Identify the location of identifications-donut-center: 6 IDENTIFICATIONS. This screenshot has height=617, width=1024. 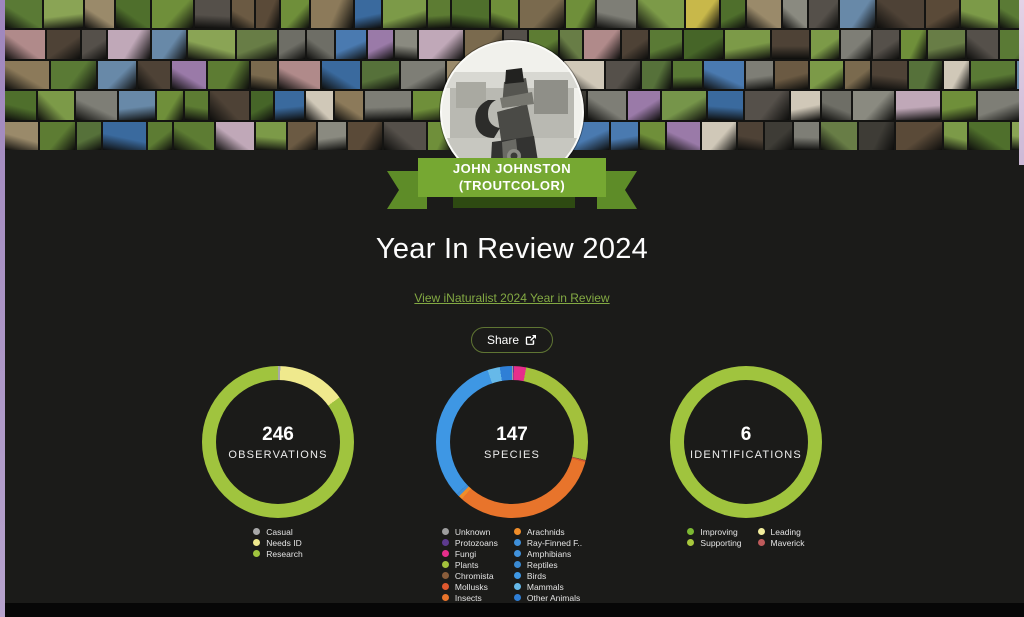
(746, 442).